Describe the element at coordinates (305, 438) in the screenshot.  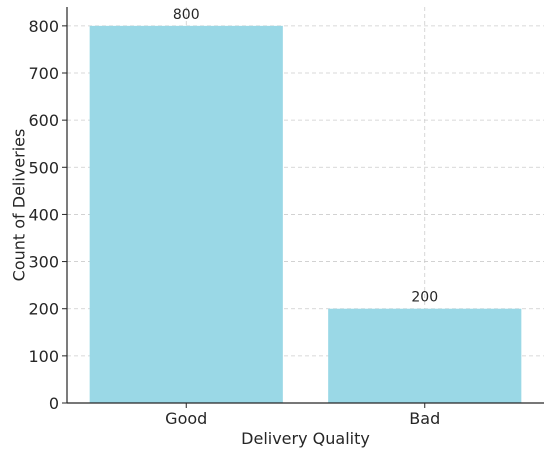
I see `x-axis-label: Delivery Quality` at that location.